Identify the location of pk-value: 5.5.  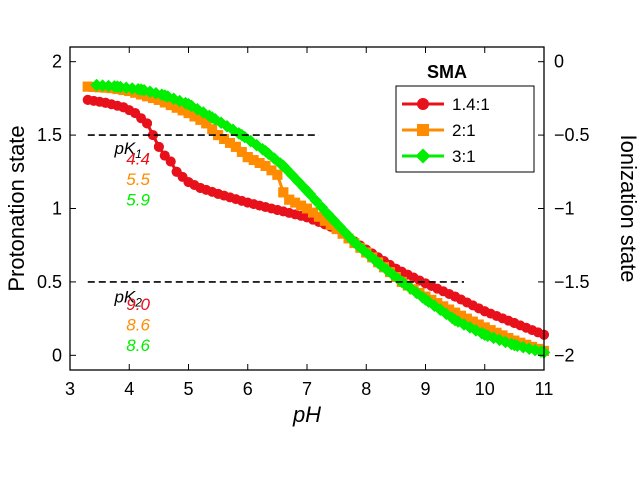
(138, 179).